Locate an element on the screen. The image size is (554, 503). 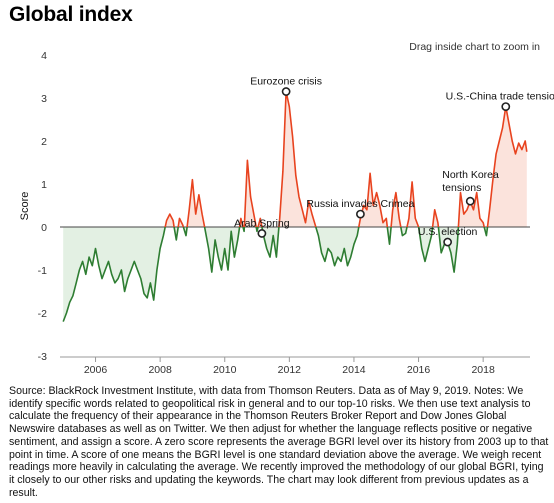
y-tick-label: -3 is located at coordinates (42, 357).